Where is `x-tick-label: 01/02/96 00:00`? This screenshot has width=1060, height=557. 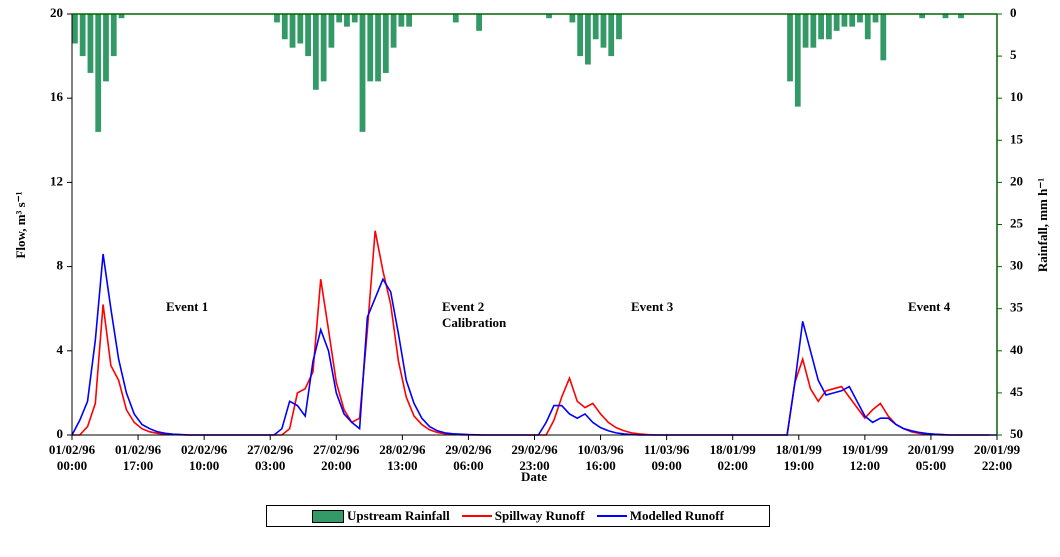
x-tick-label: 01/02/96 00:00 is located at coordinates (72, 457).